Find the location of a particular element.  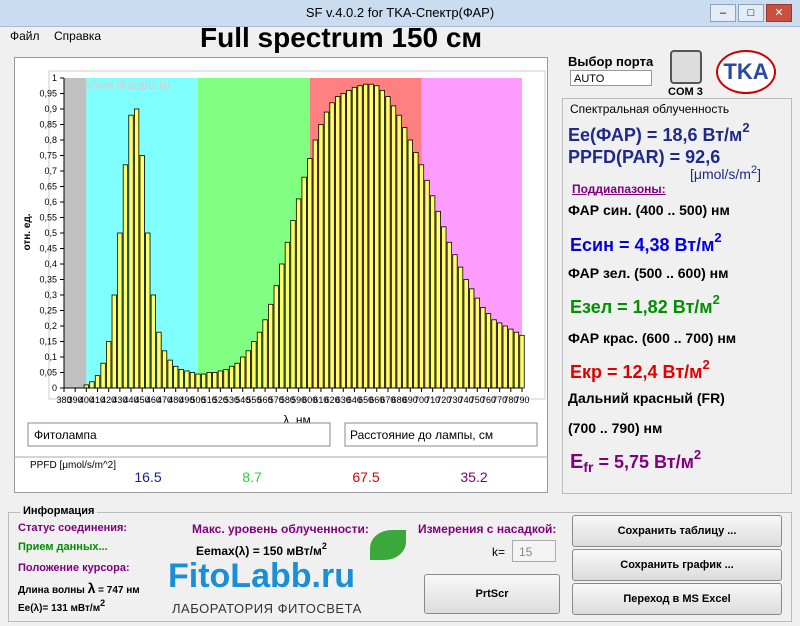

ppfd-unit: [μmol/s/m2] is located at coordinates (725, 173).